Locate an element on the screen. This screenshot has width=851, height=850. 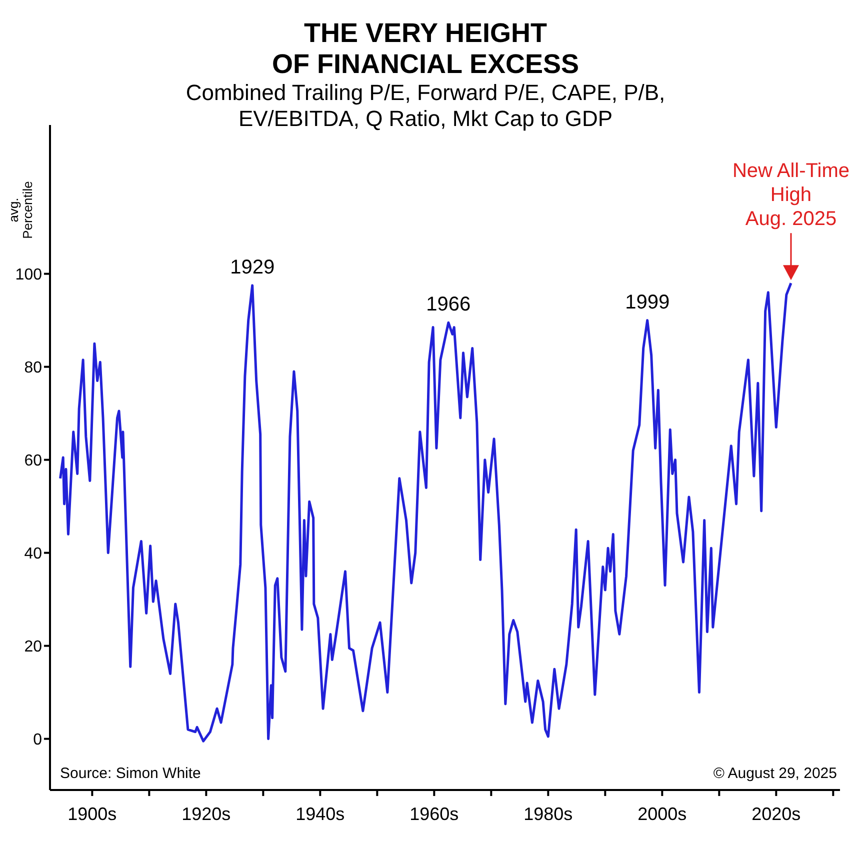
x-tick-label: 2000s is located at coordinates (662, 814).